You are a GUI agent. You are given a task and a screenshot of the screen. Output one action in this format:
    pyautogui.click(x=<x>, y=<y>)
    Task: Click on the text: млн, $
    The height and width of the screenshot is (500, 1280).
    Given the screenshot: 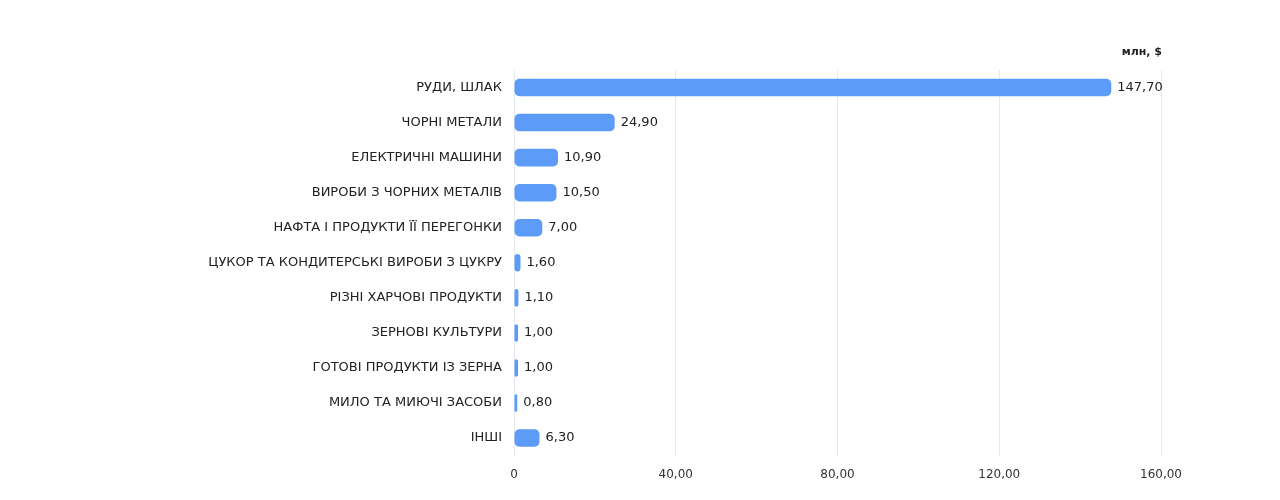 What is the action you would take?
    pyautogui.click(x=1141, y=51)
    